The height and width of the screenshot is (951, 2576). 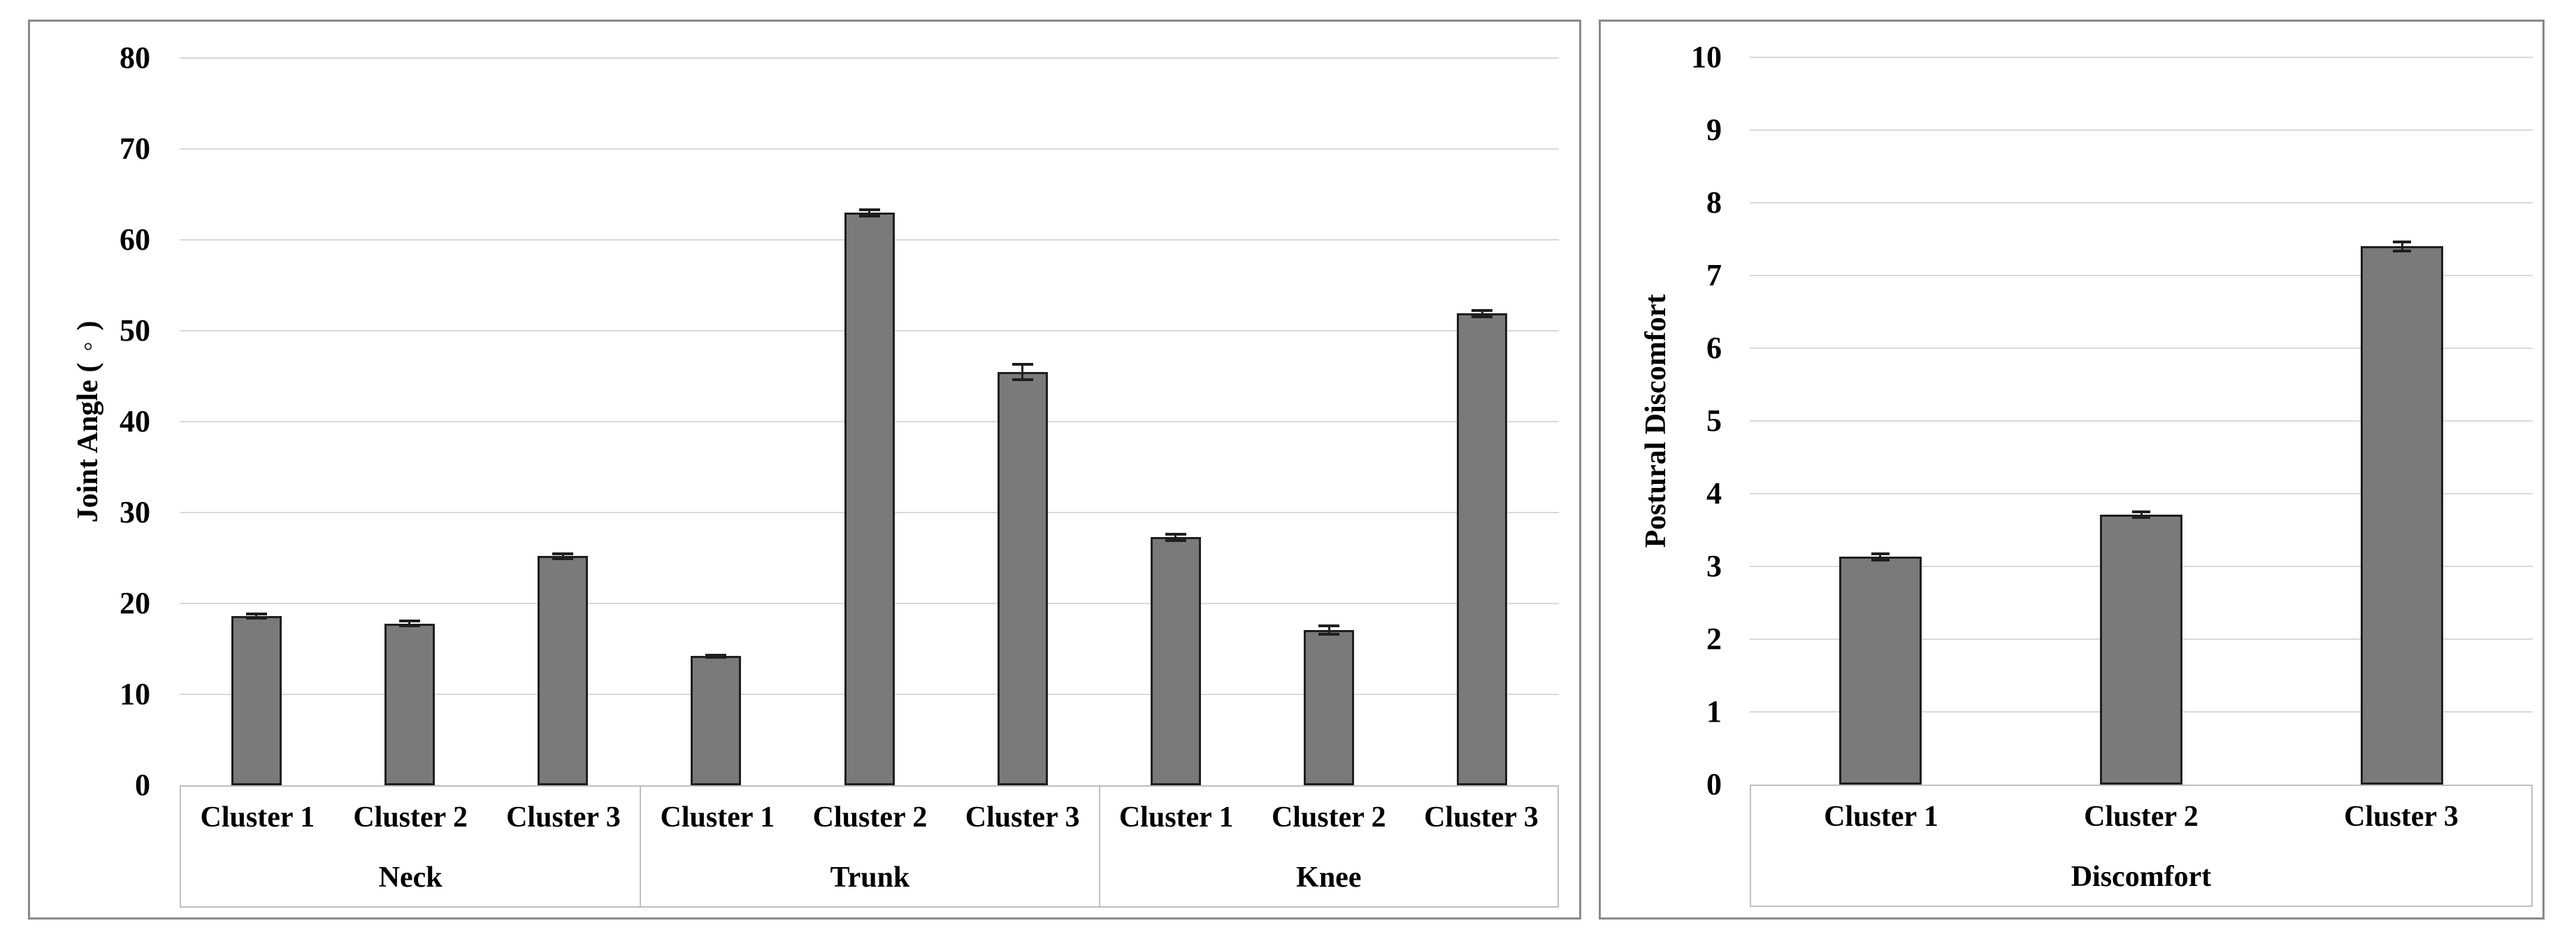 I want to click on group-label: Neck, so click(x=410, y=877).